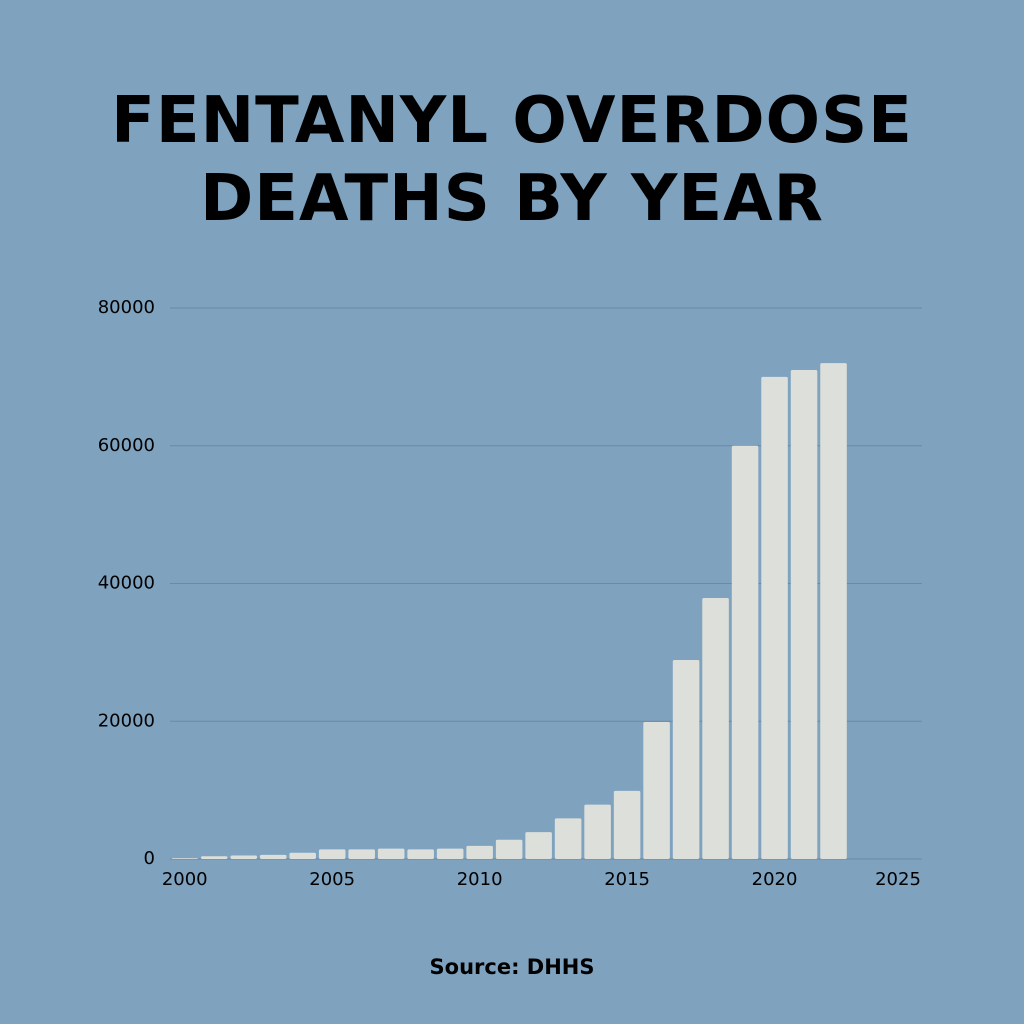 This screenshot has height=1024, width=1024. What do you see at coordinates (480, 879) in the screenshot?
I see `x-tick-label: 2010` at bounding box center [480, 879].